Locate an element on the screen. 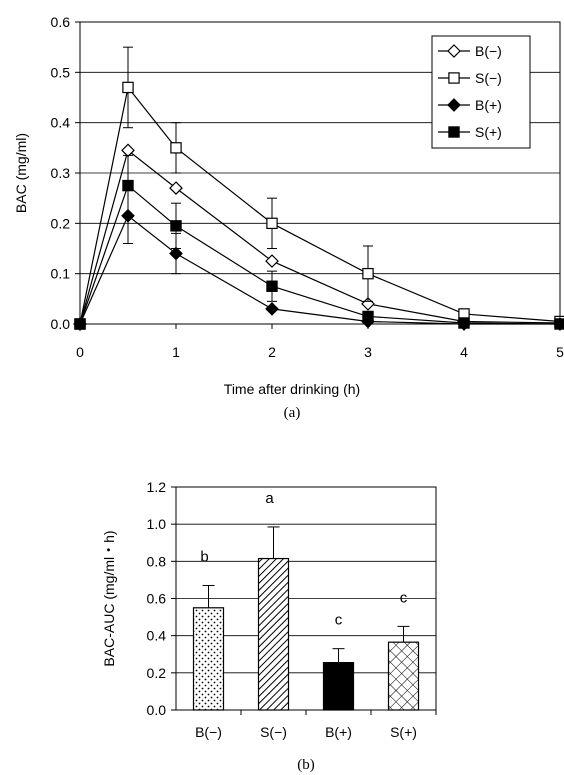 The height and width of the screenshot is (775, 564). x-tick-labels: B(−) S(−) B(+) S(+) is located at coordinates (306, 732).